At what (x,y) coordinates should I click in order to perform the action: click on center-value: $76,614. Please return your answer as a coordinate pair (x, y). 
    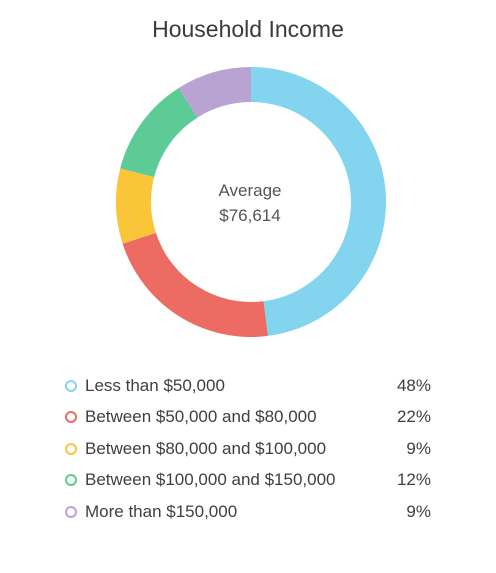
    Looking at the image, I should click on (250, 215).